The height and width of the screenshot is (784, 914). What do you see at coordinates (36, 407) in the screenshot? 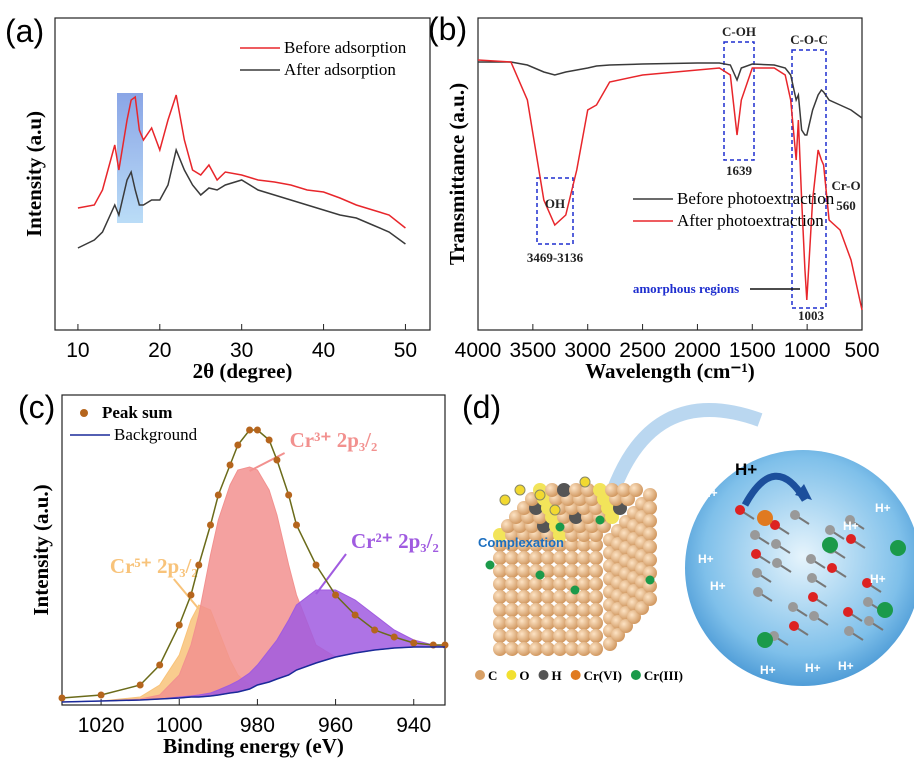
I see `panel-label: (c)` at bounding box center [36, 407].